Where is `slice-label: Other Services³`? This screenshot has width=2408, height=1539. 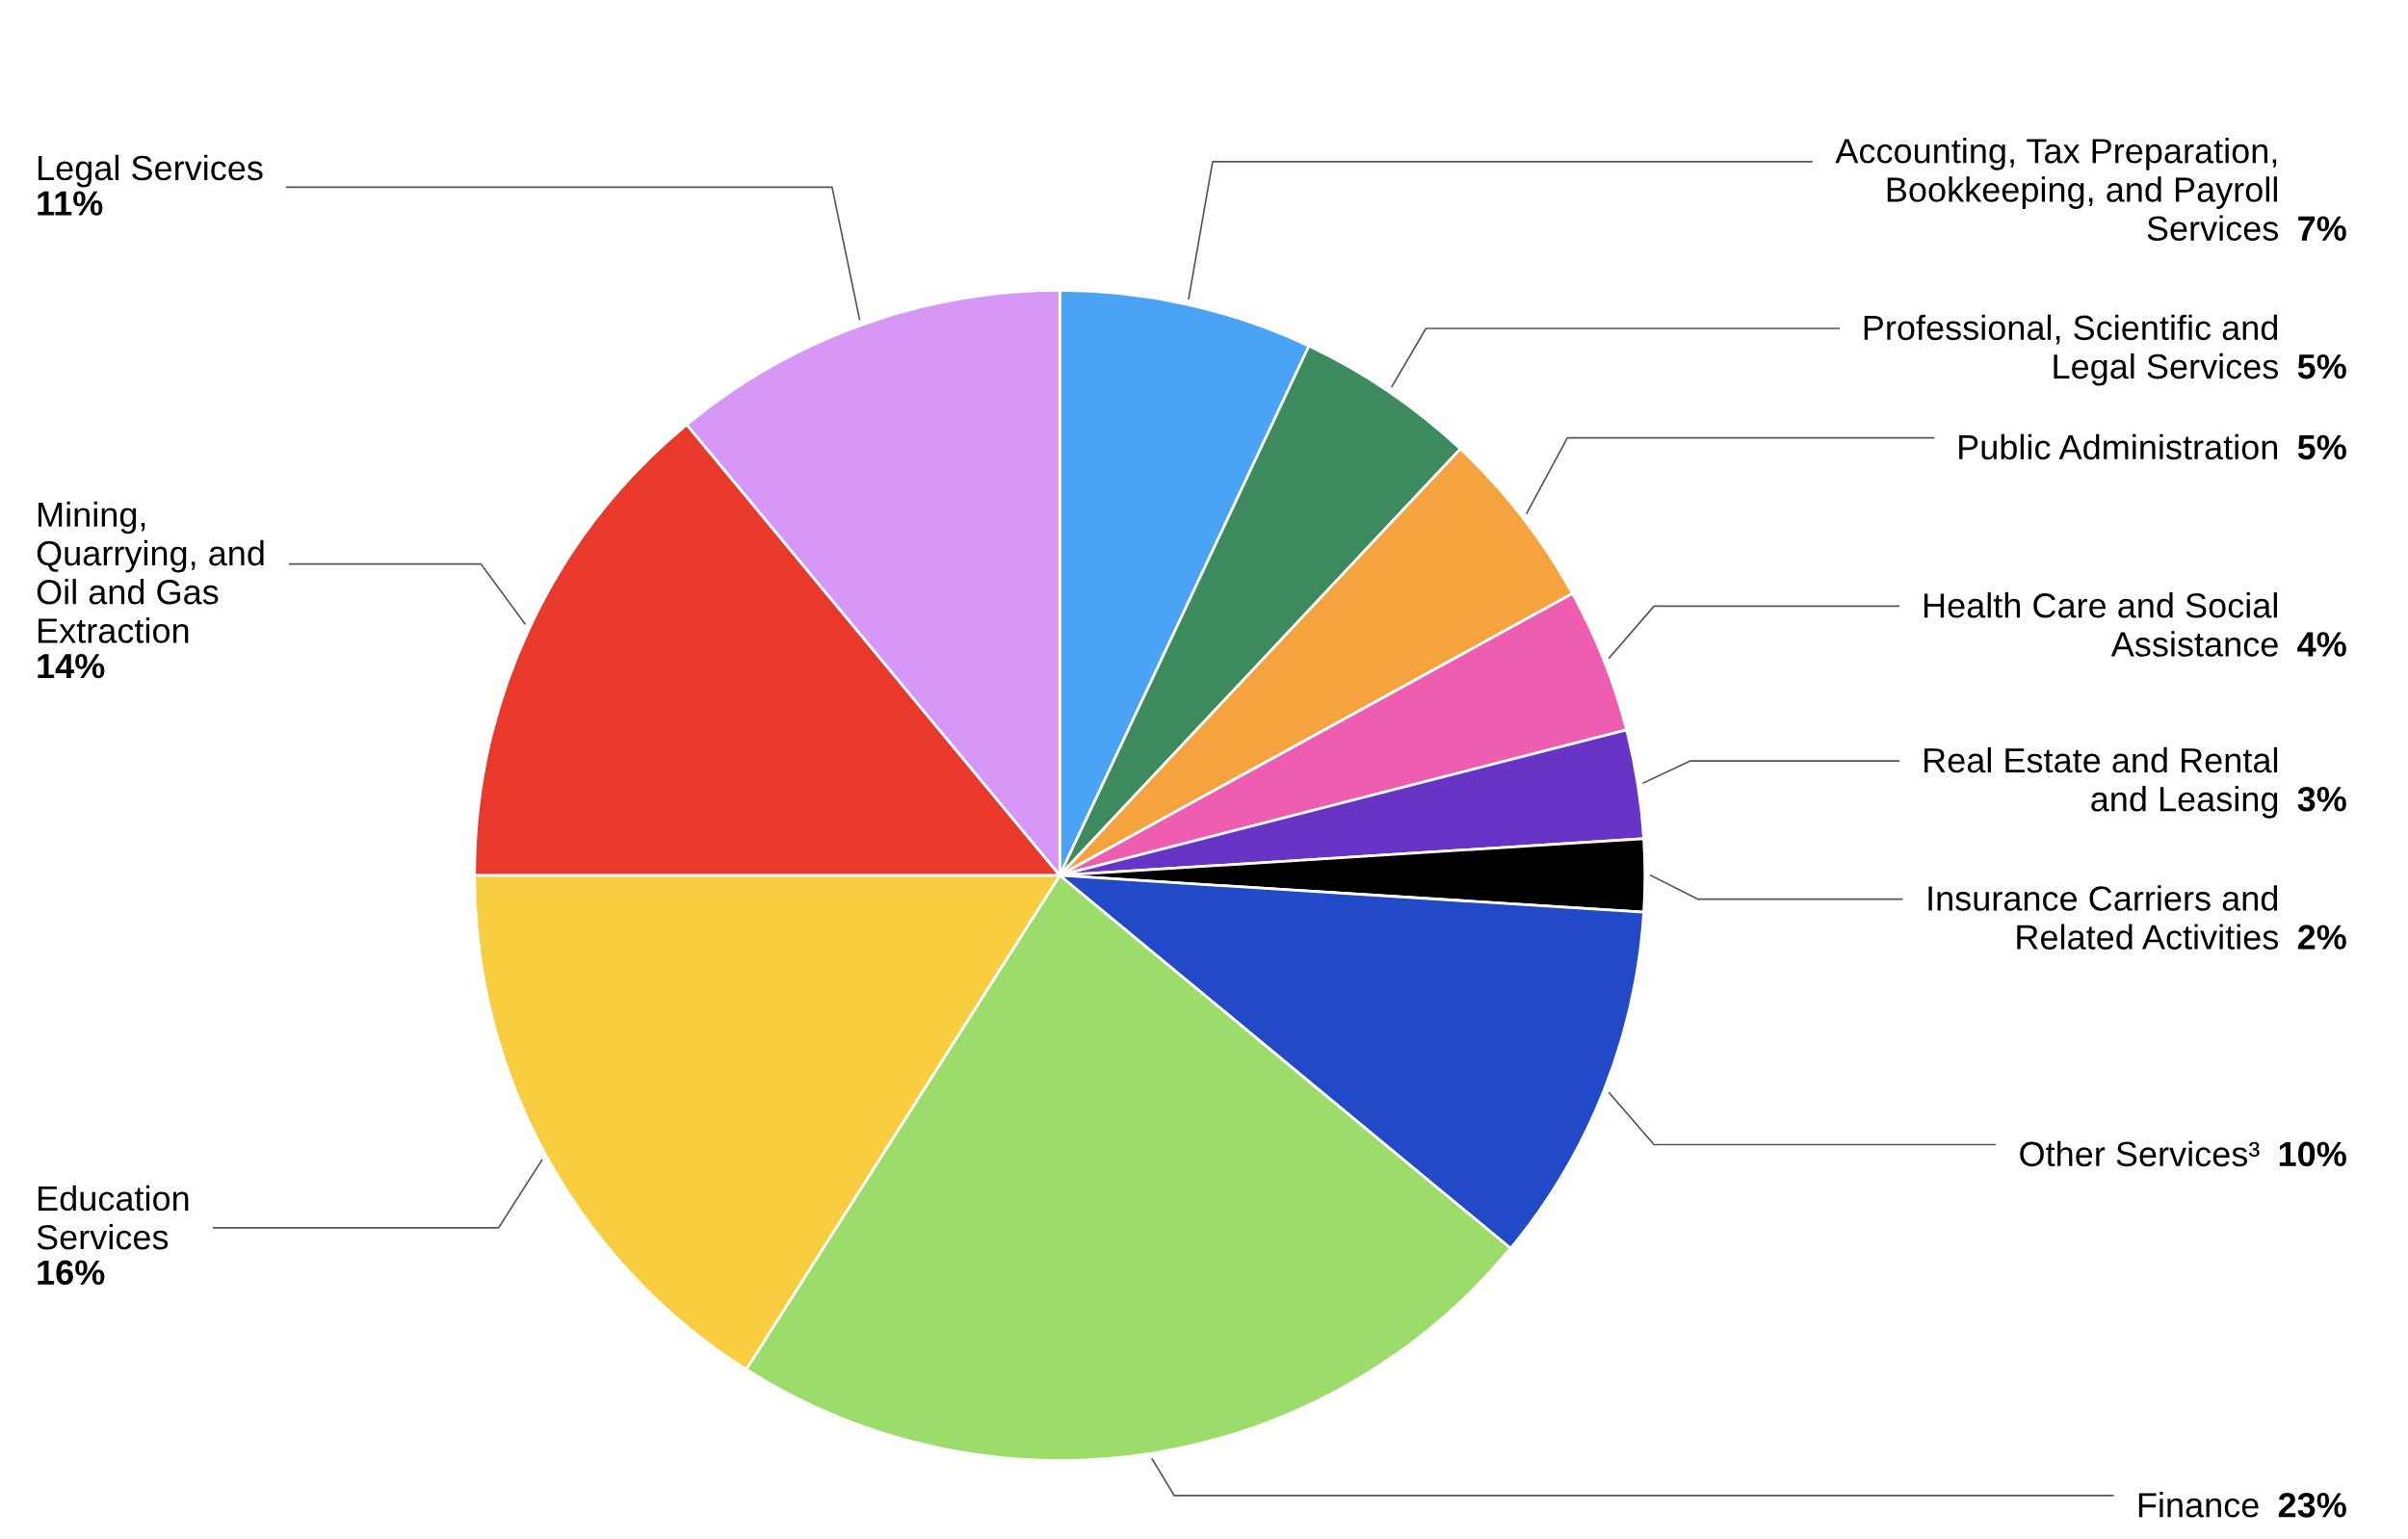 slice-label: Other Services³ is located at coordinates (2140, 1153).